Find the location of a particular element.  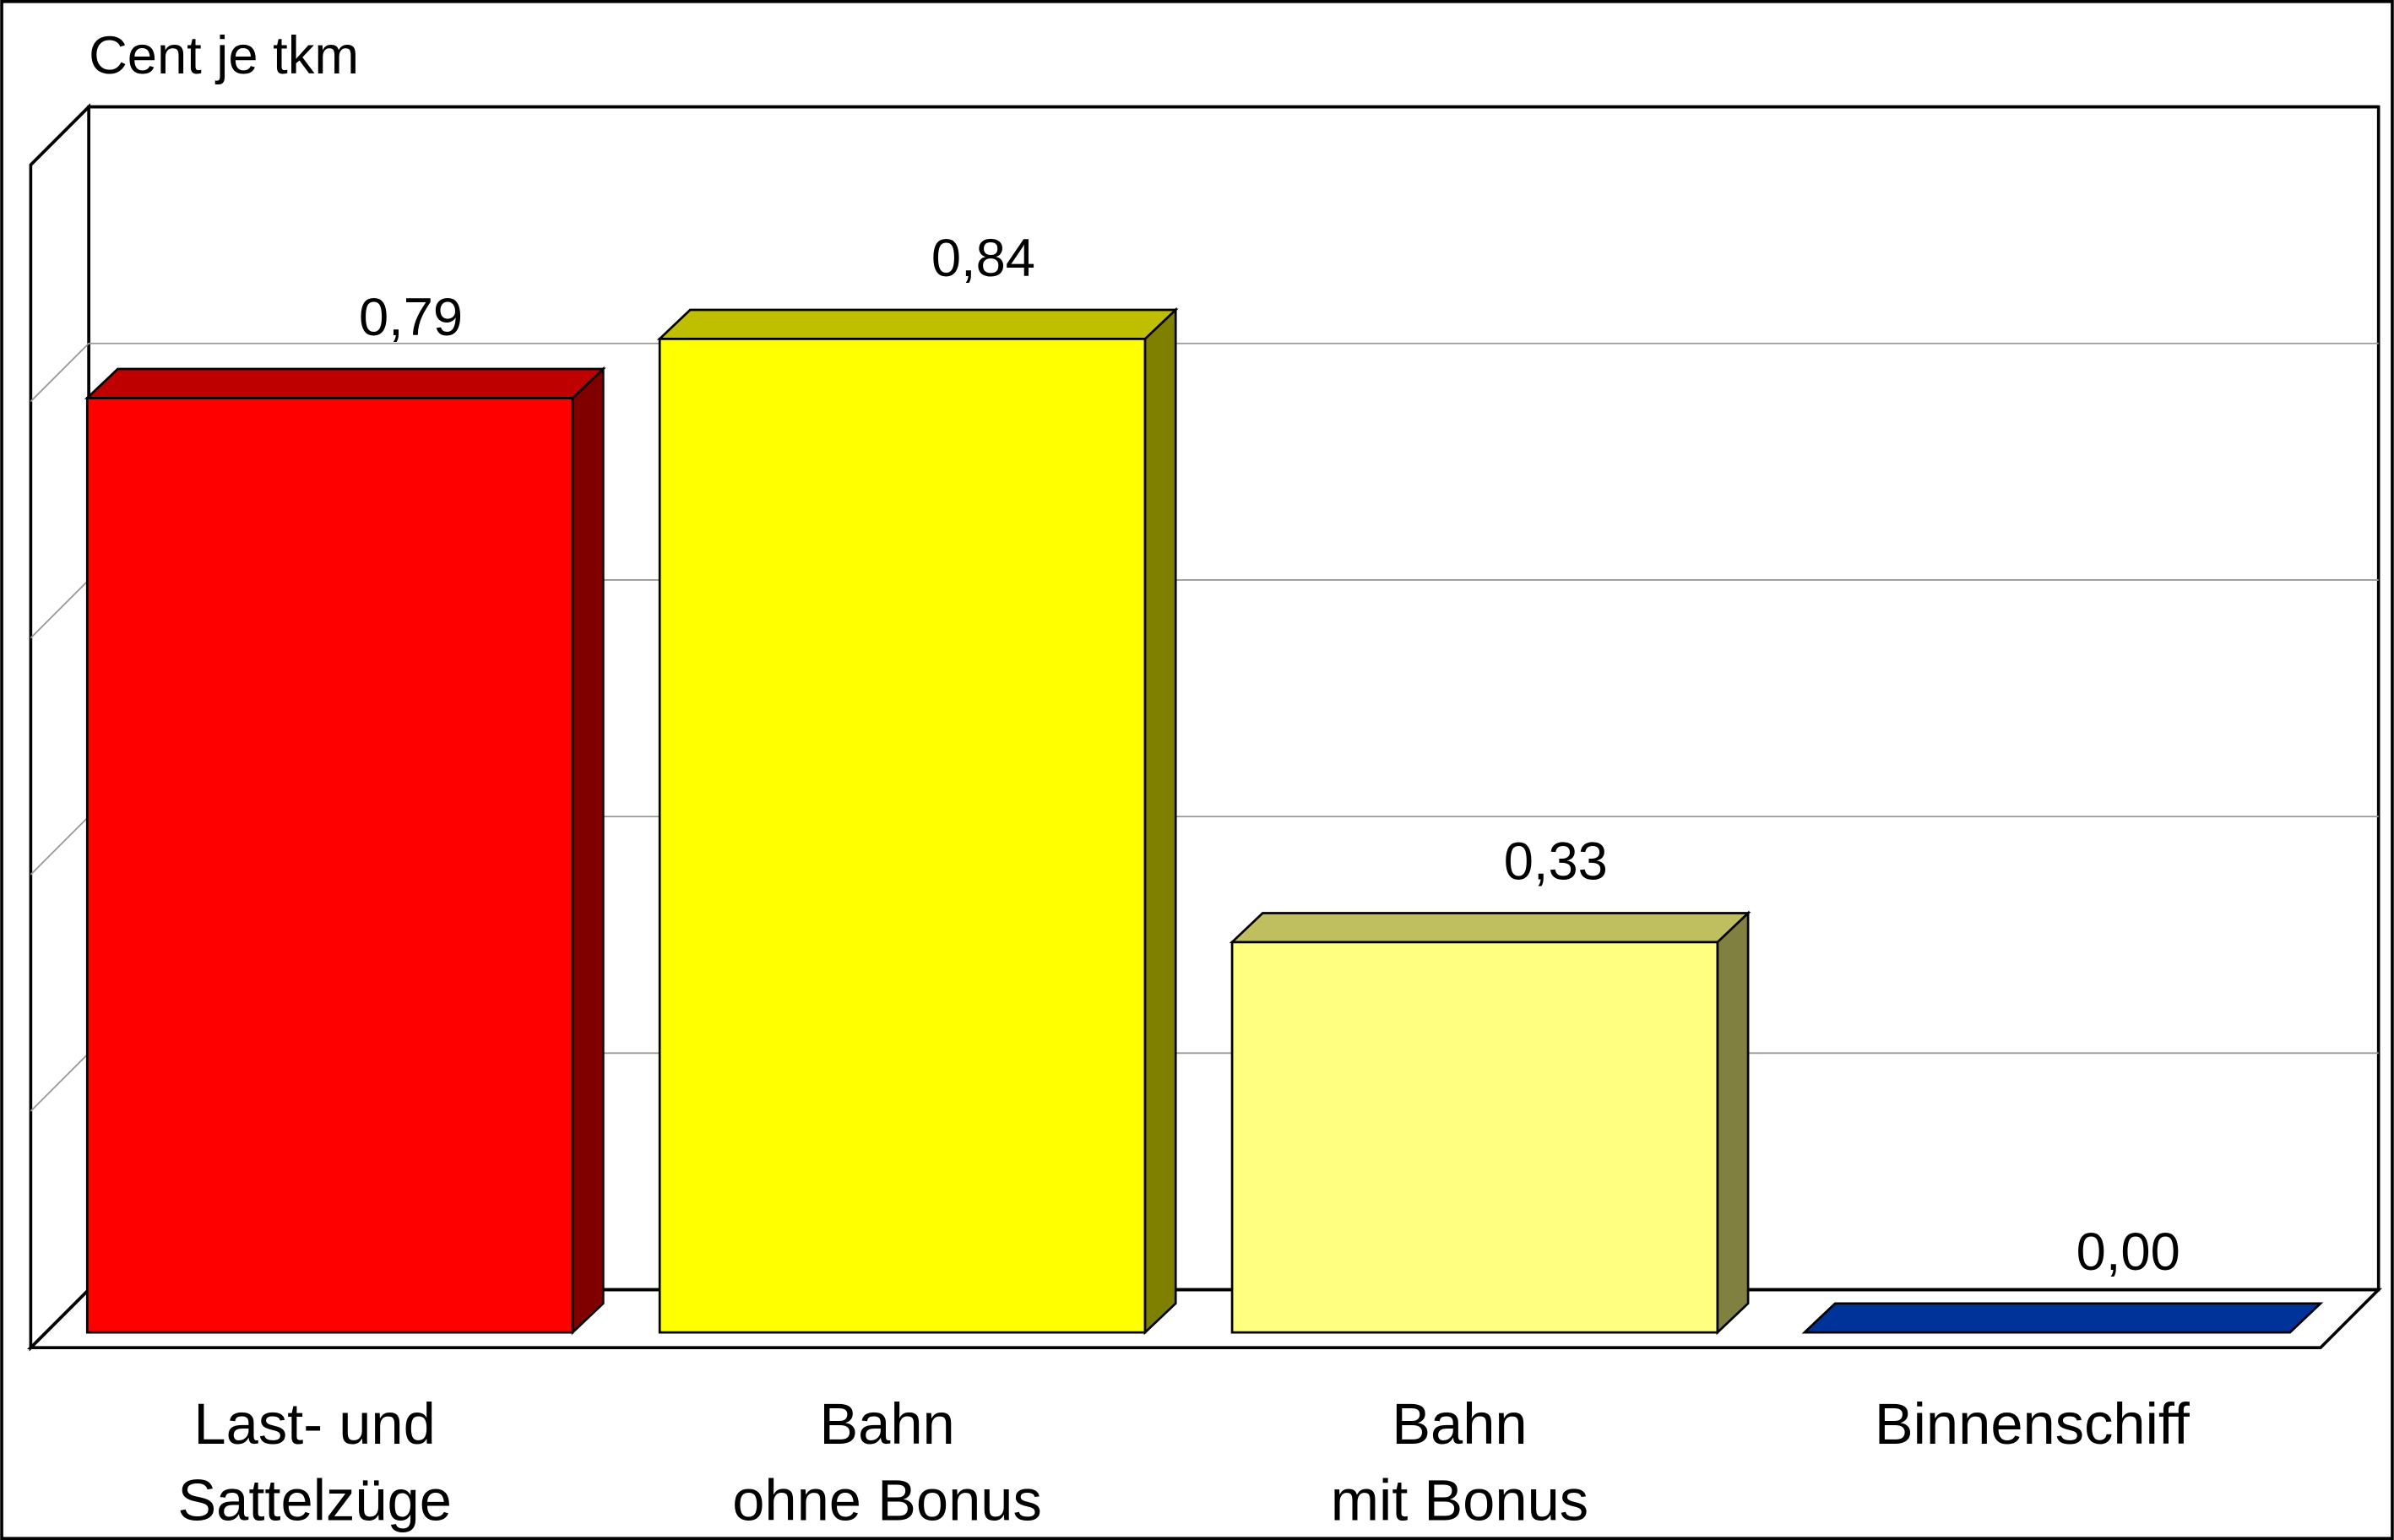

y-axis-label: Cent je tkm is located at coordinates (224, 55).